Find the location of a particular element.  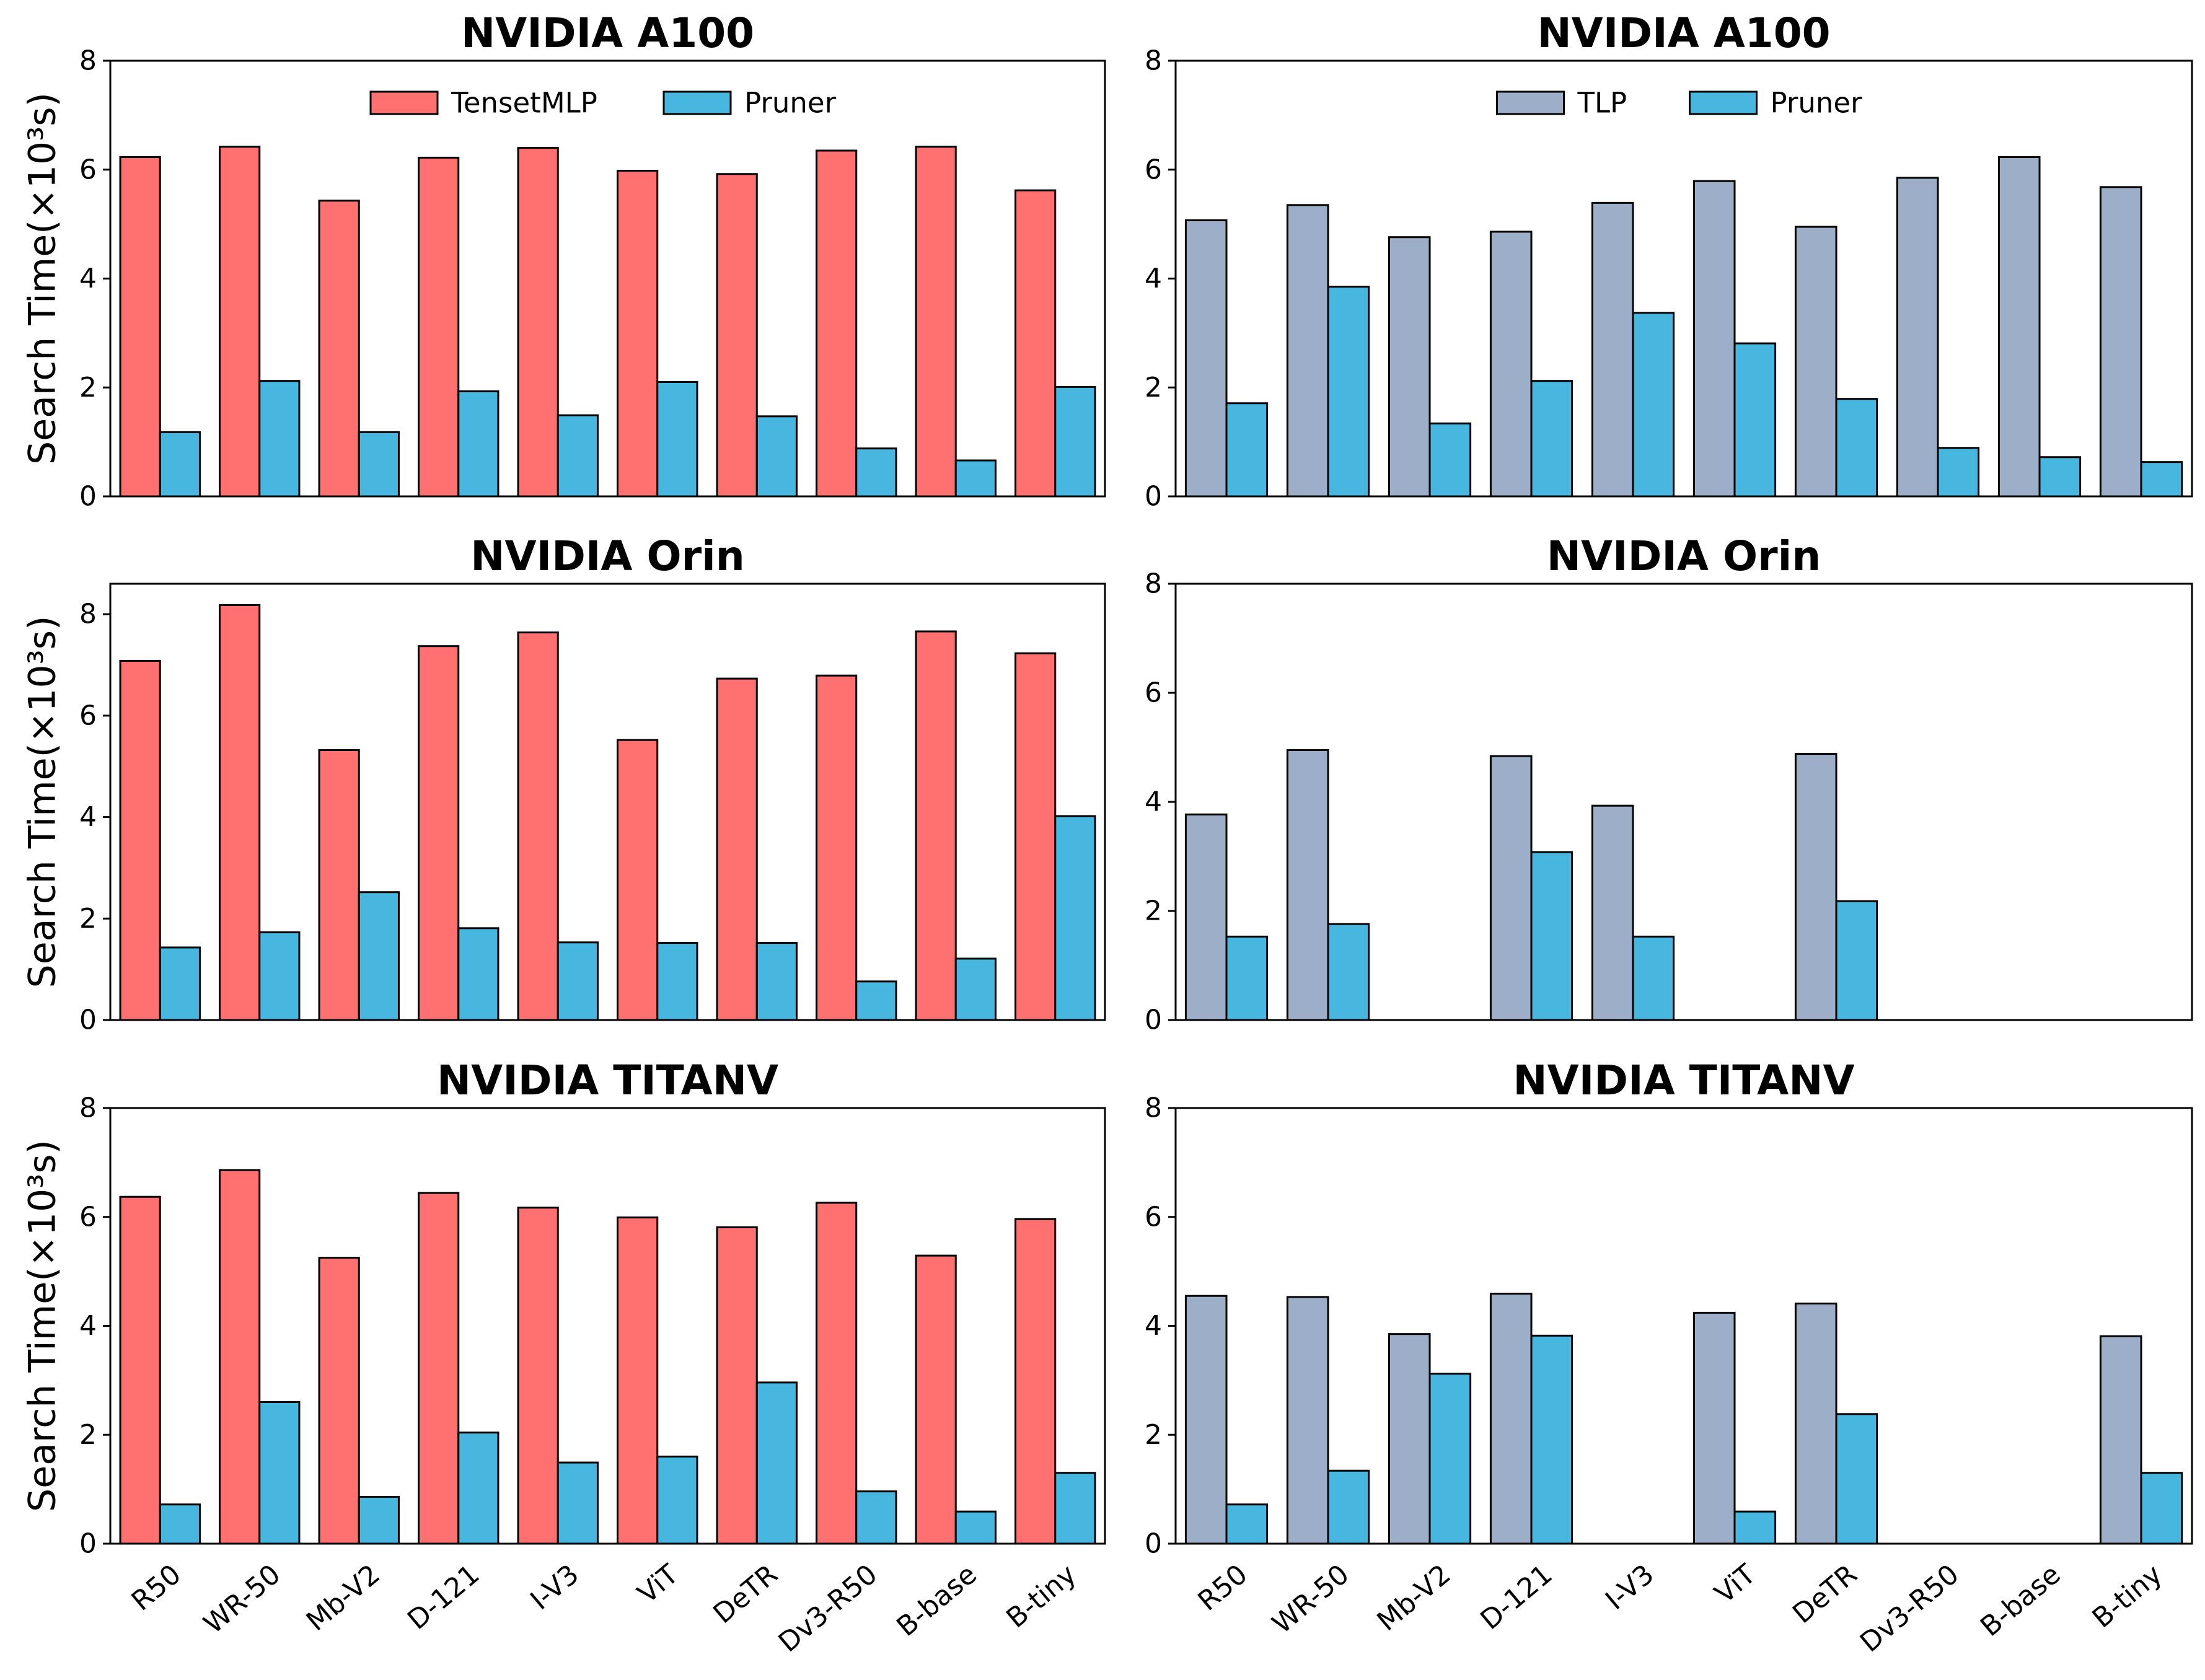

bar-tensetmlp-i-v3 is located at coordinates (538, 1376).